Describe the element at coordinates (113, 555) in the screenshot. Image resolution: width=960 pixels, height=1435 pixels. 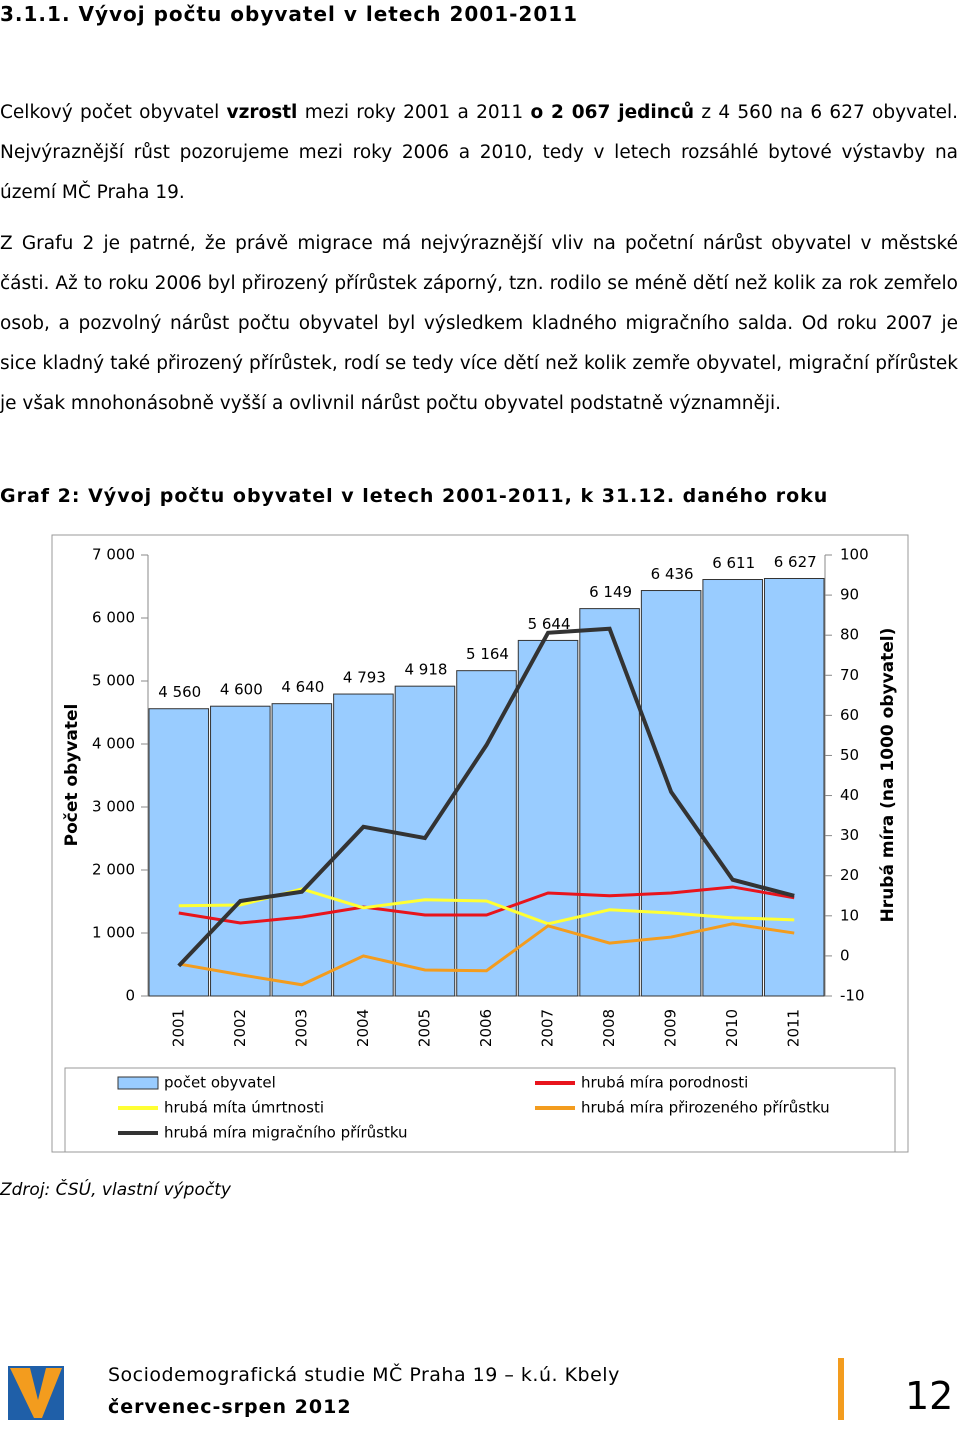
I see `y-tick-label: 7 000` at that location.